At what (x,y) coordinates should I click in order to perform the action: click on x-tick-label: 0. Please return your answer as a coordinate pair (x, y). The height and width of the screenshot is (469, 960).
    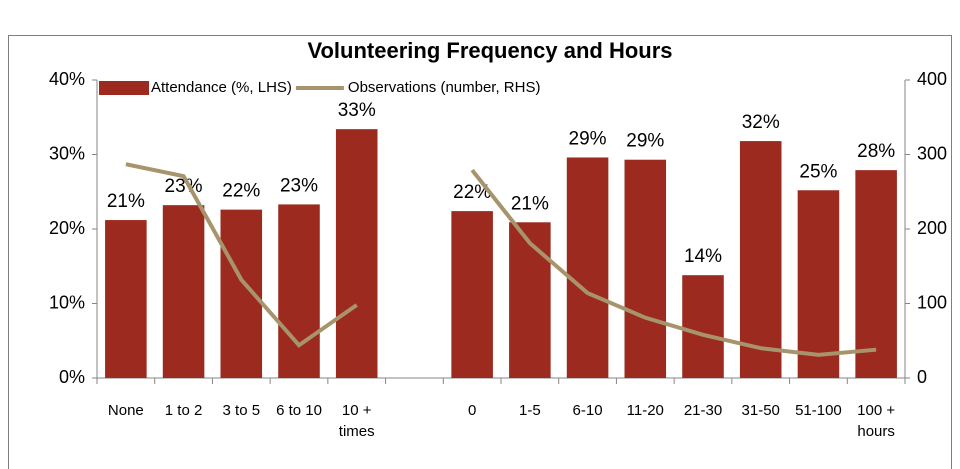
    Looking at the image, I should click on (472, 410).